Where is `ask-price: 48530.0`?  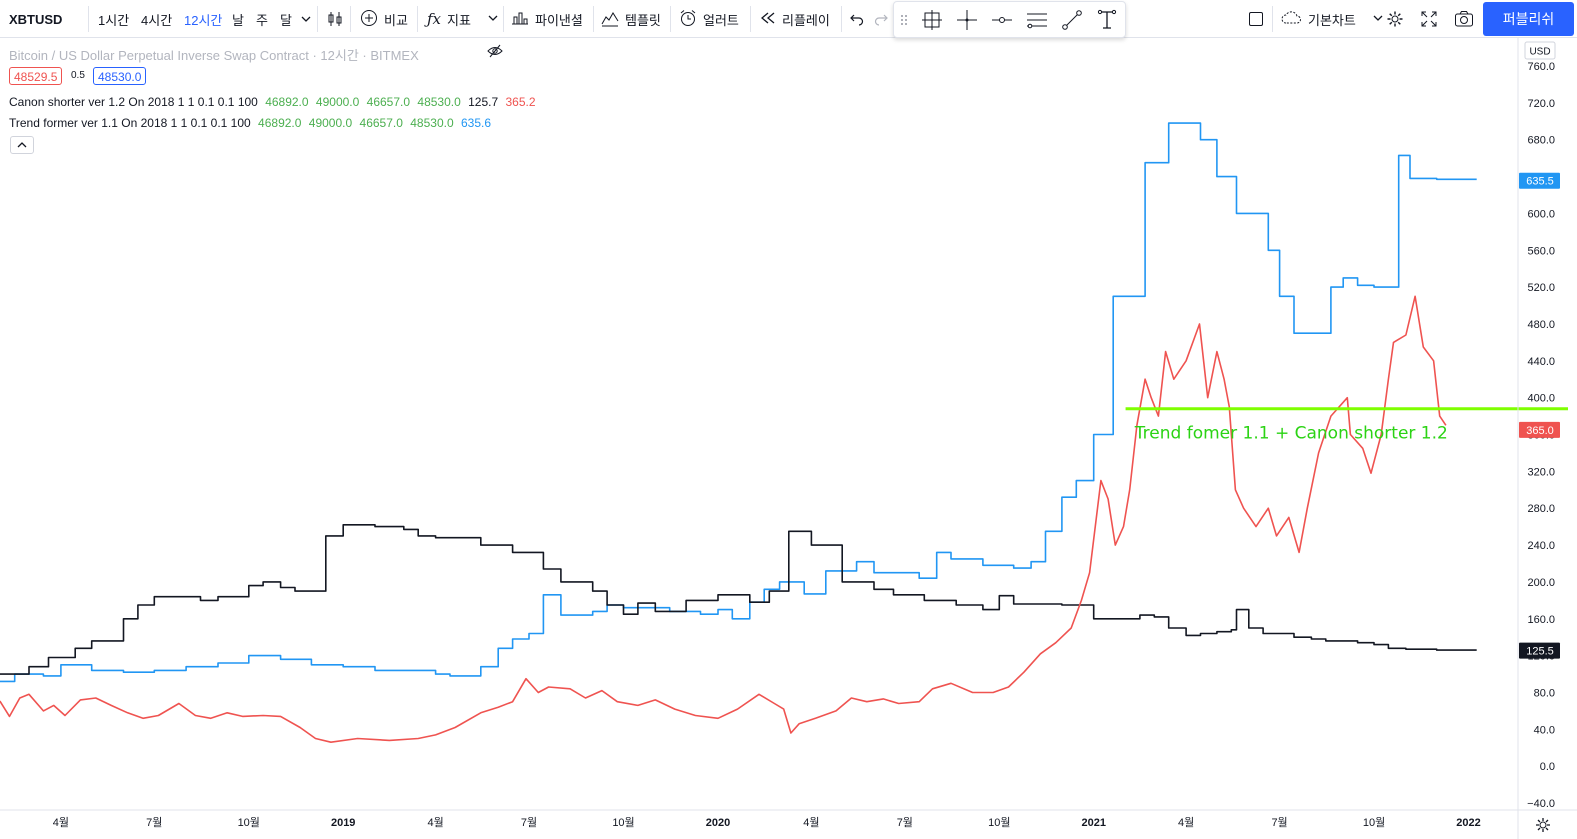
ask-price: 48530.0 is located at coordinates (120, 76).